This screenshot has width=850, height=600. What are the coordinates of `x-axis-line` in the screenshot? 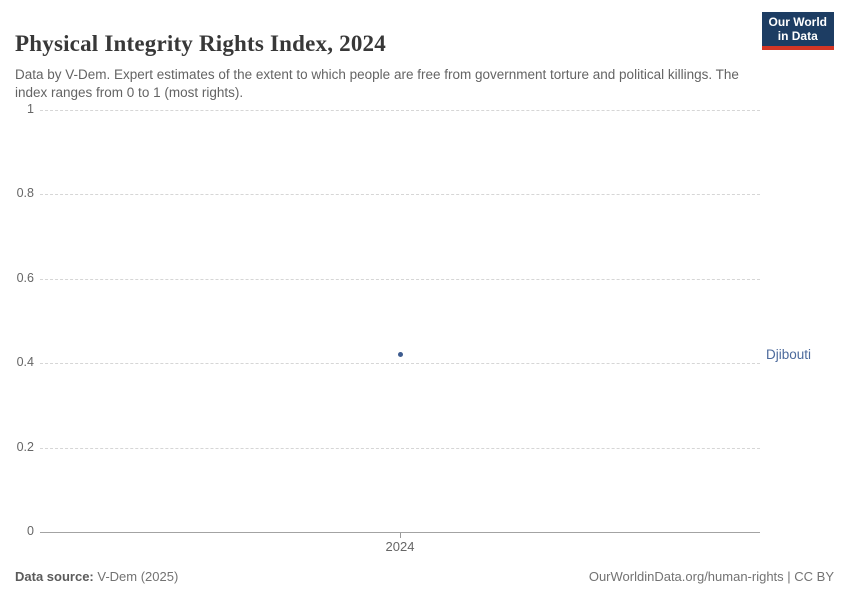 It's located at (400, 532).